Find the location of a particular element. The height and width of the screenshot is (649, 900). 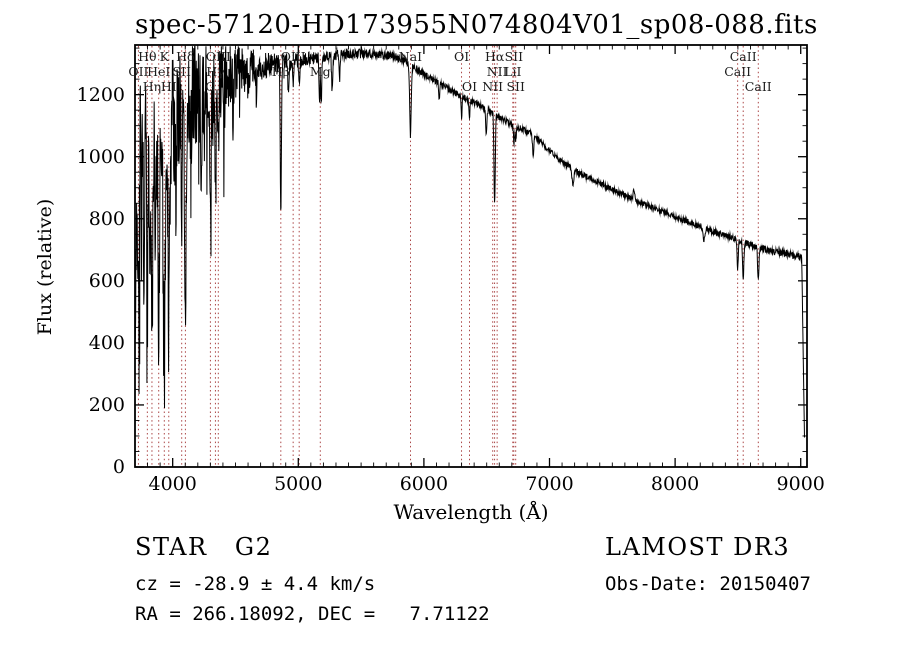

y-tick-label: 600 is located at coordinates (106, 280).